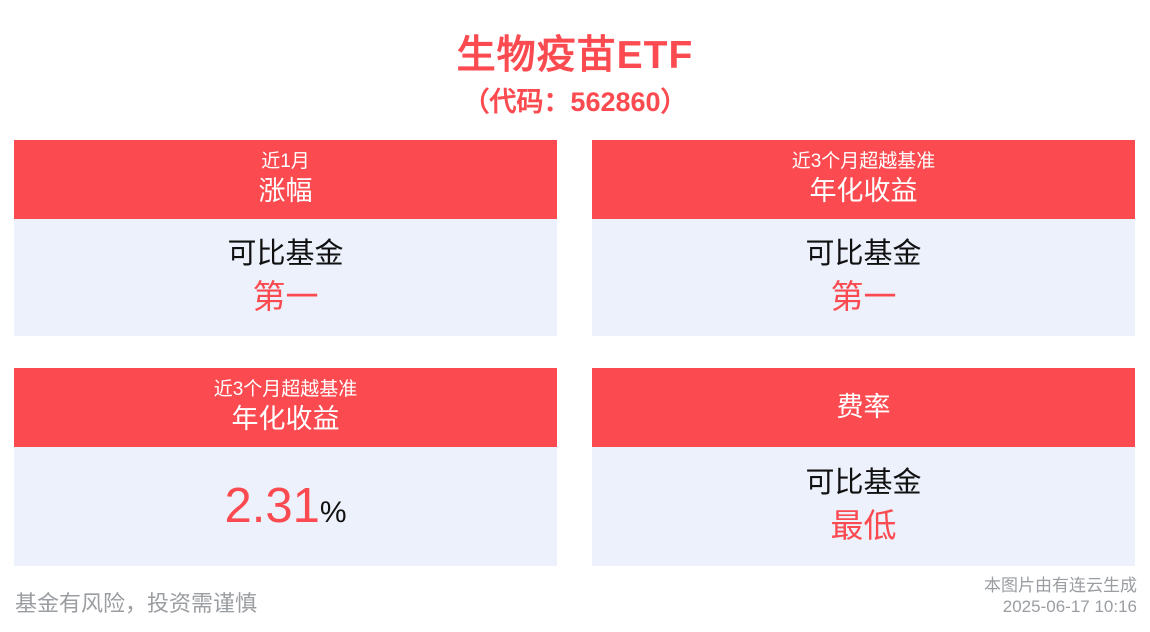 The image size is (1150, 632). Describe the element at coordinates (333, 512) in the screenshot. I see `percent-sign: %` at that location.